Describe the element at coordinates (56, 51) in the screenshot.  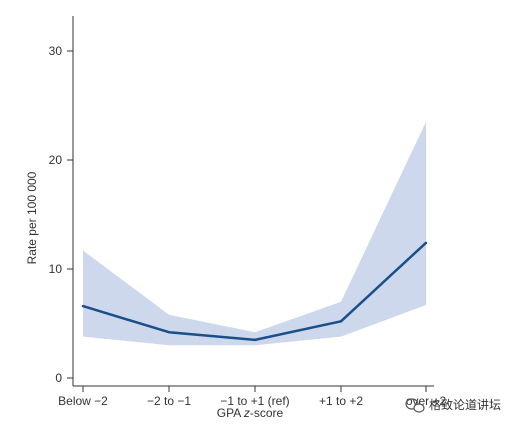
I see `y-tick-label: 30` at that location.